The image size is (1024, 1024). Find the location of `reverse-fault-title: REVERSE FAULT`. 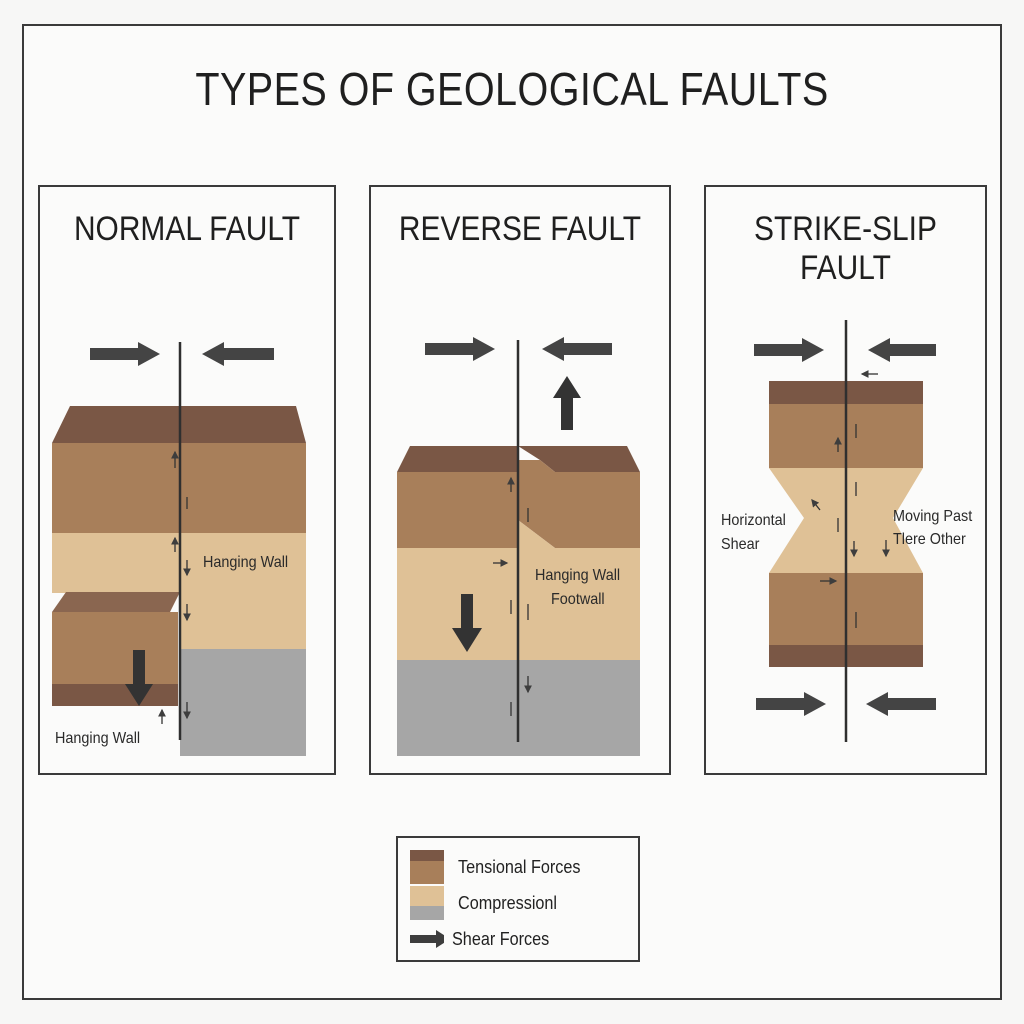

reverse-fault-title: REVERSE FAULT is located at coordinates (520, 229).